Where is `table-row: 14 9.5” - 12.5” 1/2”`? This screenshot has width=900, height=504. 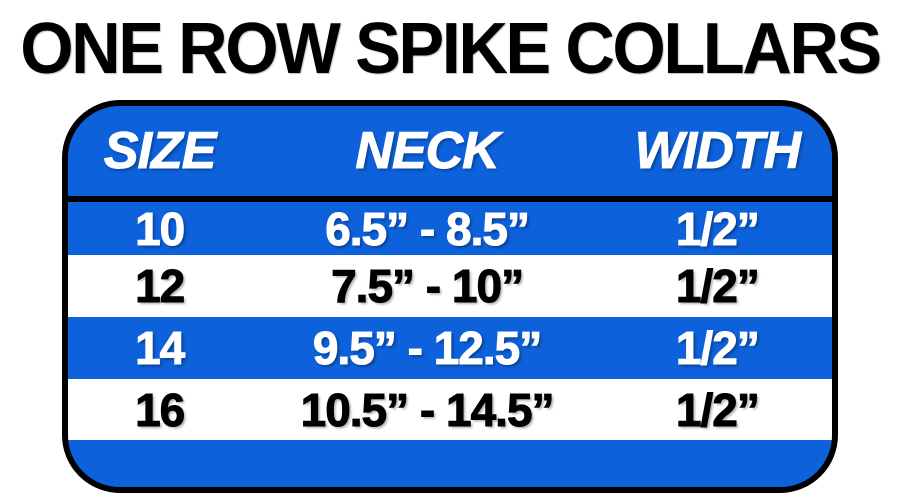 table-row: 14 9.5” - 12.5” 1/2” is located at coordinates (450, 348).